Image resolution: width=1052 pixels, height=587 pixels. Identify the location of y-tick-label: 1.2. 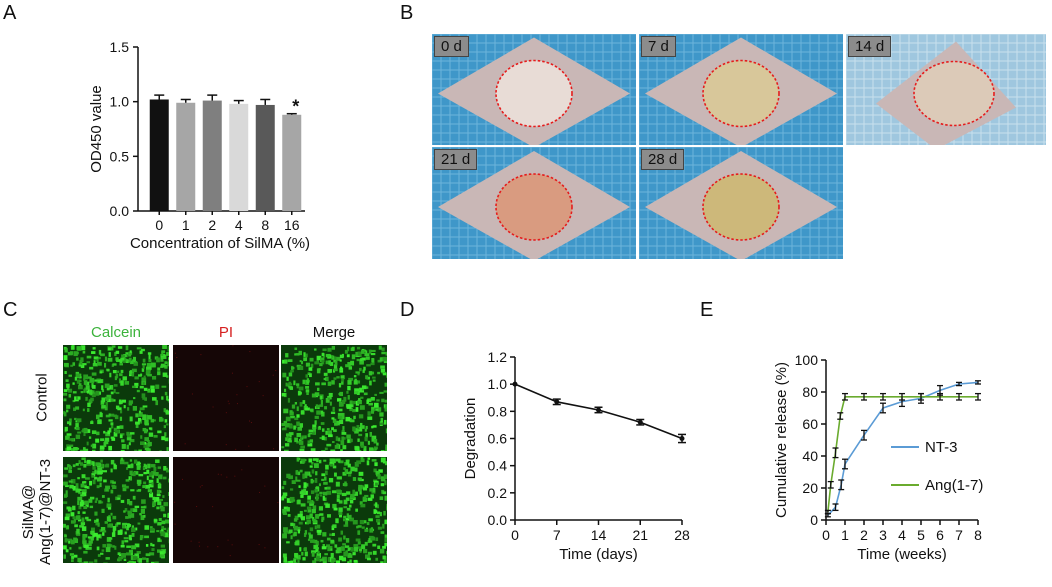
(498, 357).